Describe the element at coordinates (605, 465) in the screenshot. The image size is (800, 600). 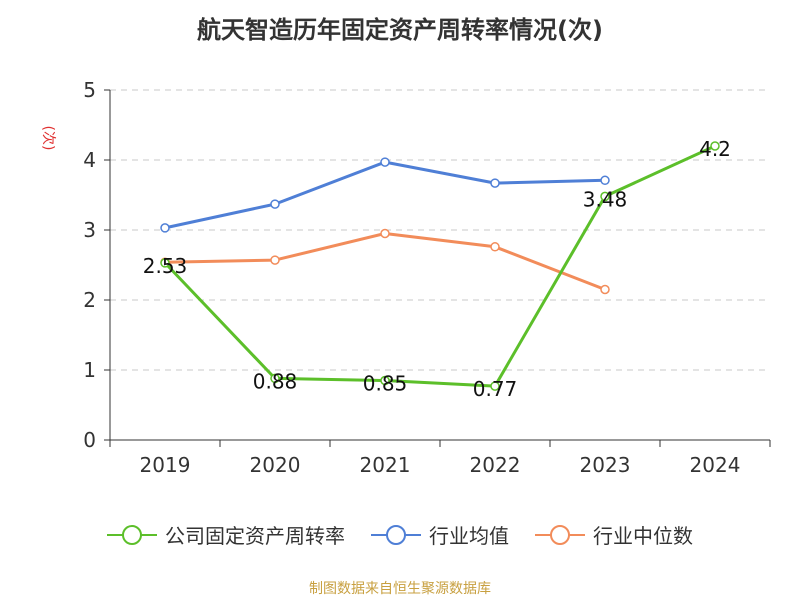
I see `x-tick-label: 2023` at that location.